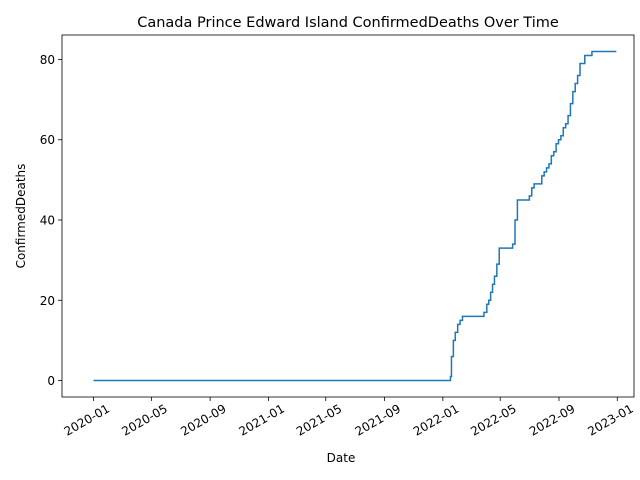 This screenshot has height=480, width=640. Describe the element at coordinates (378, 419) in the screenshot. I see `x-tick-label: 2021-09` at that location.